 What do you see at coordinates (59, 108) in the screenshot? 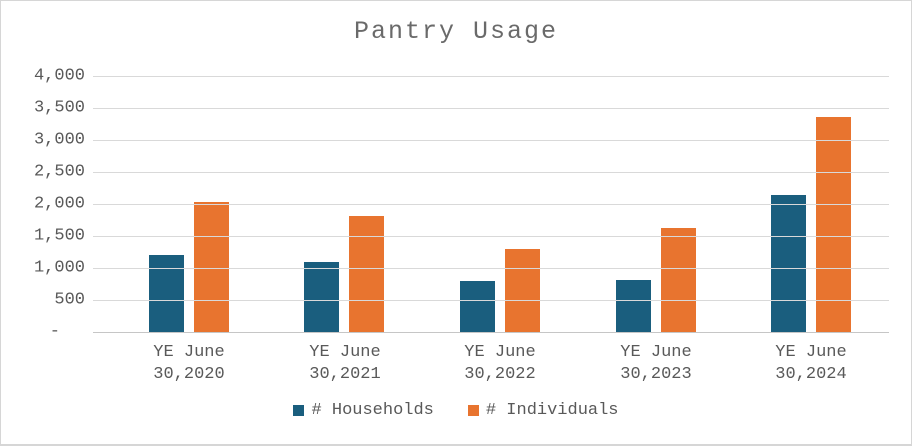
I see `y-tick-label: 3,500` at bounding box center [59, 108].